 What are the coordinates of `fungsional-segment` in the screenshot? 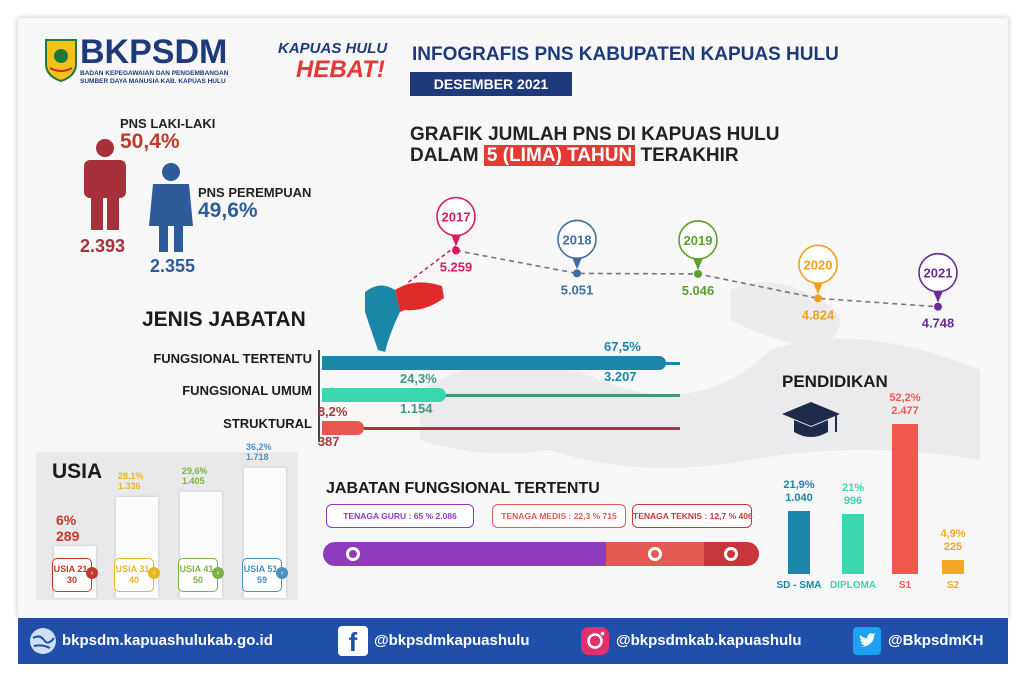 It's located at (465, 554).